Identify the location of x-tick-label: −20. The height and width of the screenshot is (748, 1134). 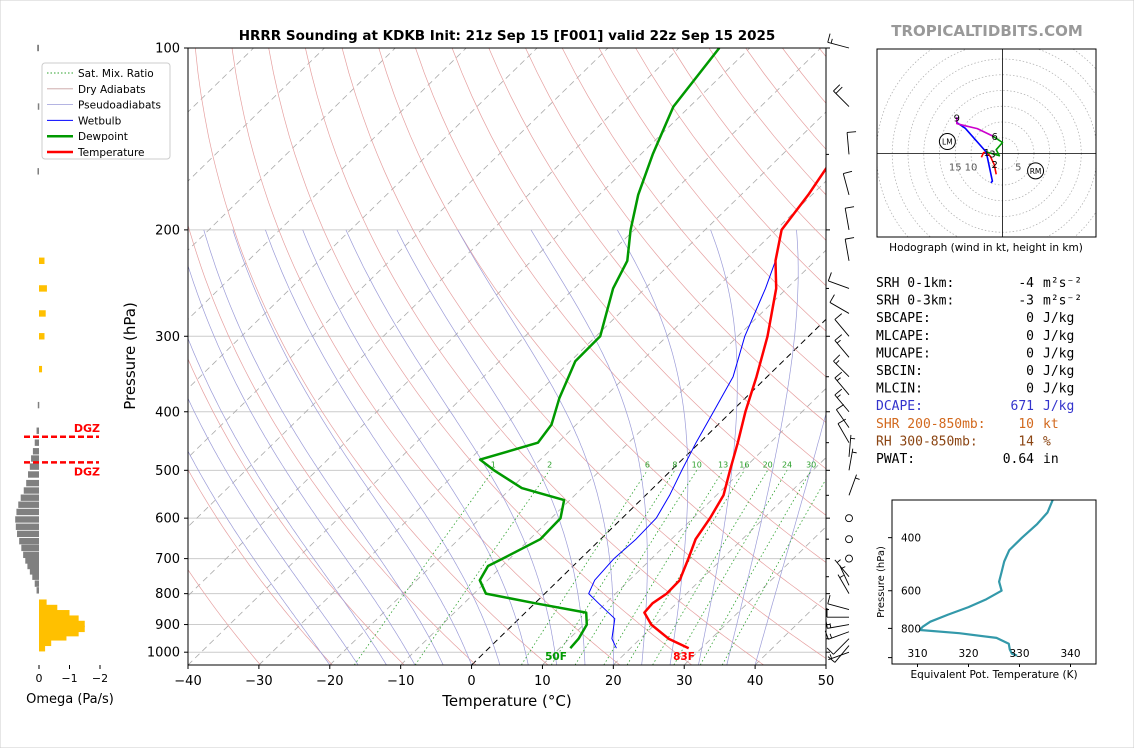
(329, 681).